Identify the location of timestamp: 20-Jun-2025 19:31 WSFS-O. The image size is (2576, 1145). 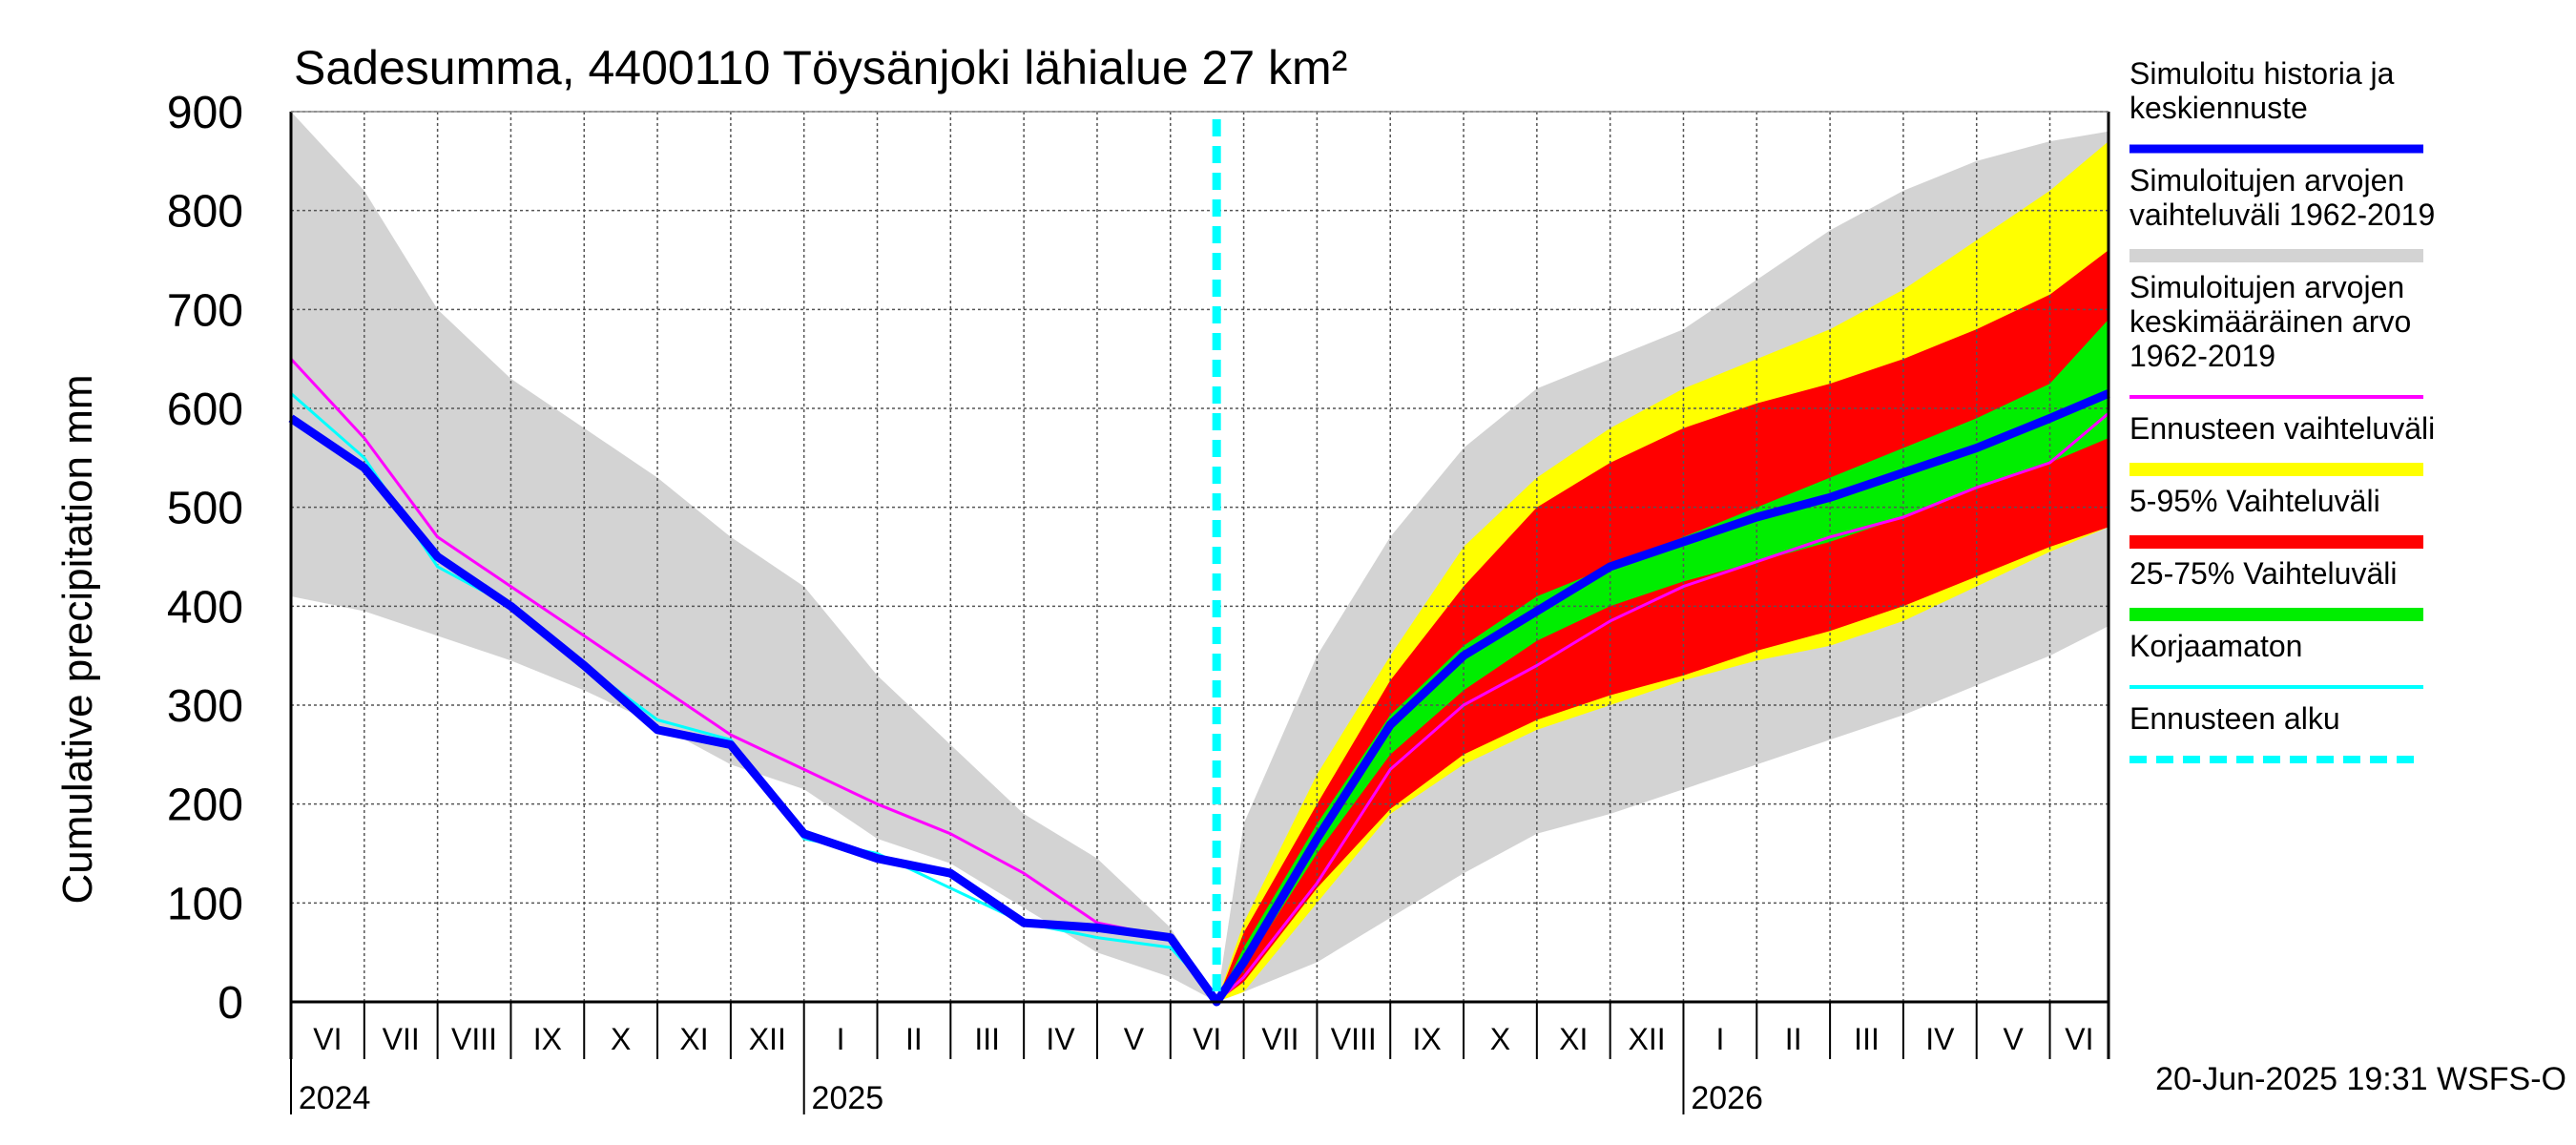
(2360, 1079).